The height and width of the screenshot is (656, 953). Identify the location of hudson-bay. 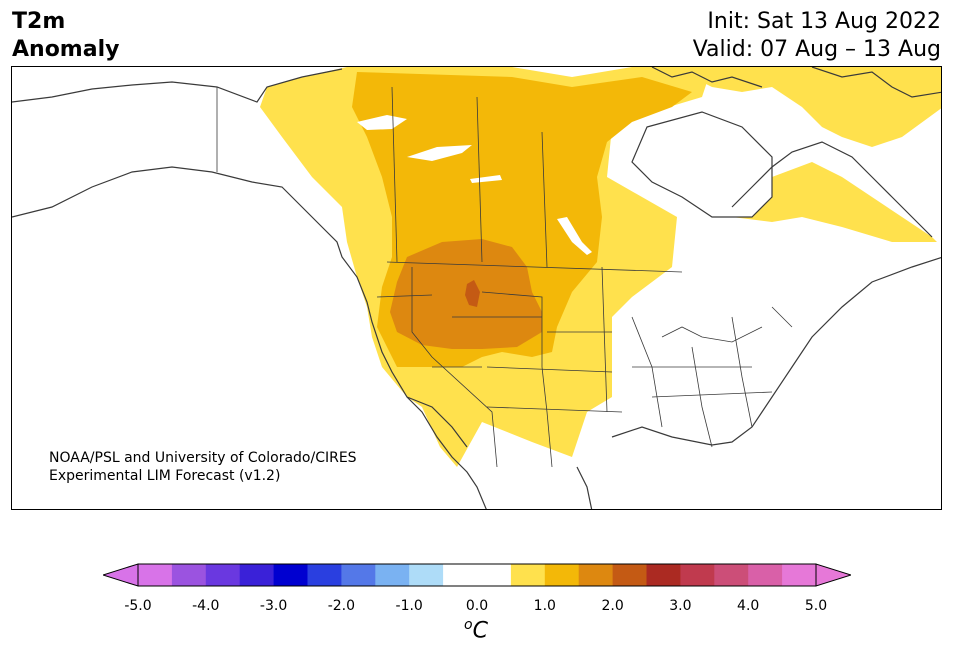
(702, 164).